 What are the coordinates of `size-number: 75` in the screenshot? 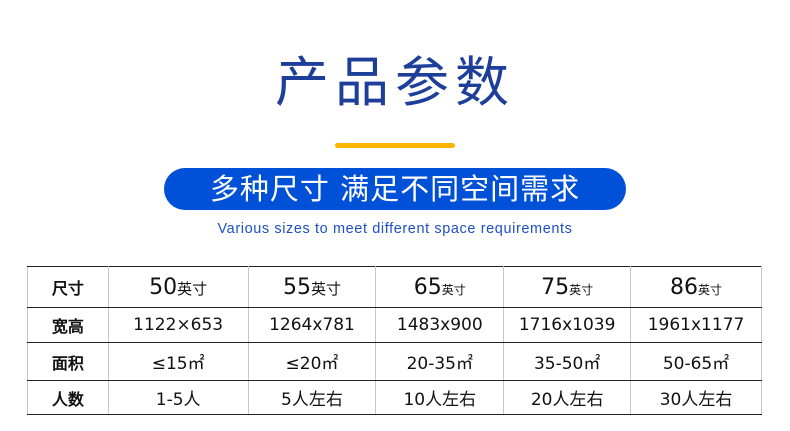 It's located at (555, 287).